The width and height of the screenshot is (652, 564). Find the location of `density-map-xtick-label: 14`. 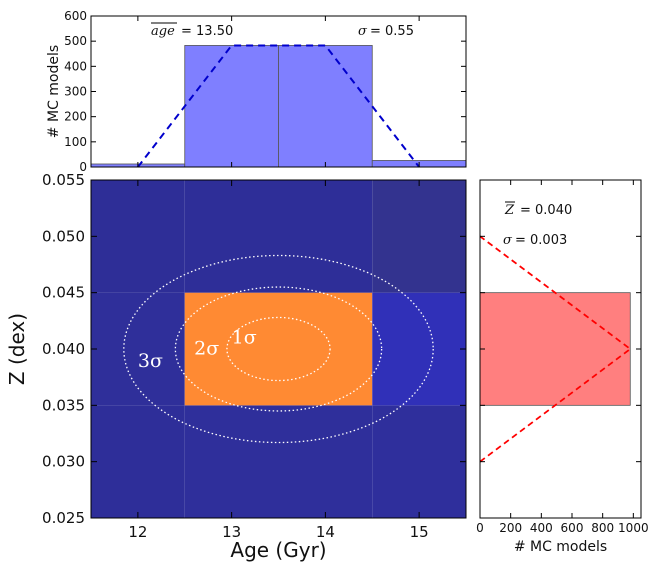

density-map-xtick-label: 14 is located at coordinates (325, 532).